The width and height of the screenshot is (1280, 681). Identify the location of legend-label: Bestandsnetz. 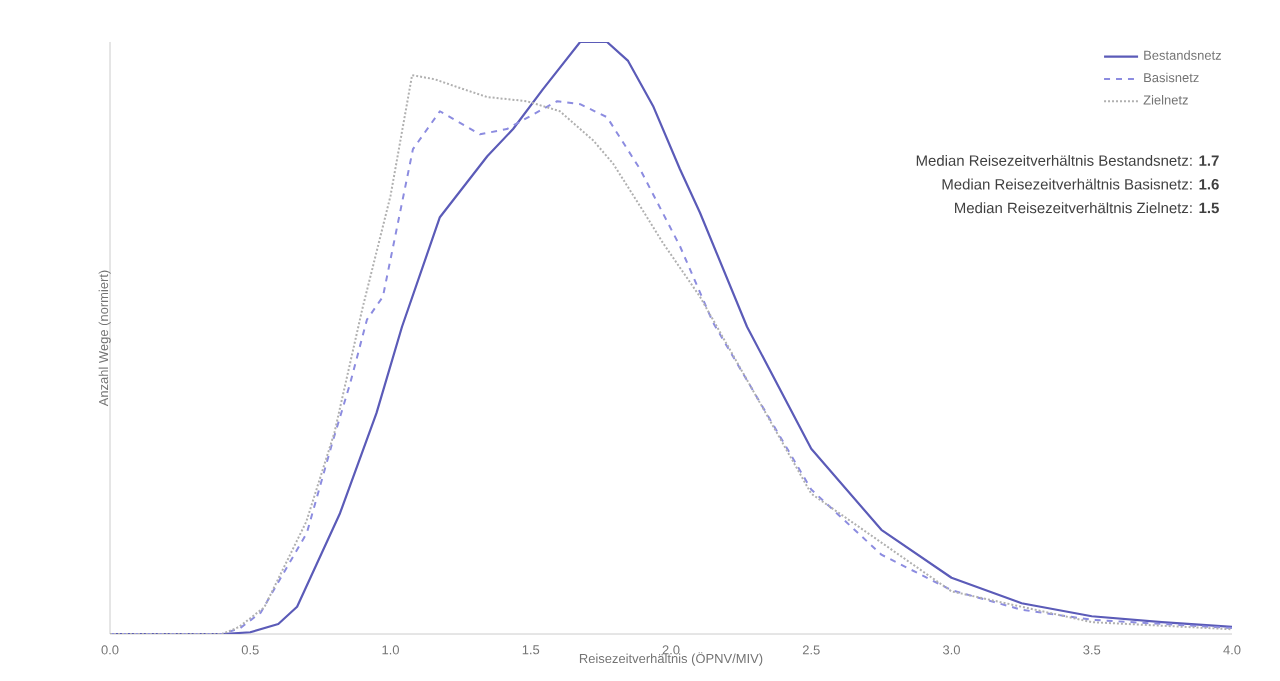
(1182, 55).